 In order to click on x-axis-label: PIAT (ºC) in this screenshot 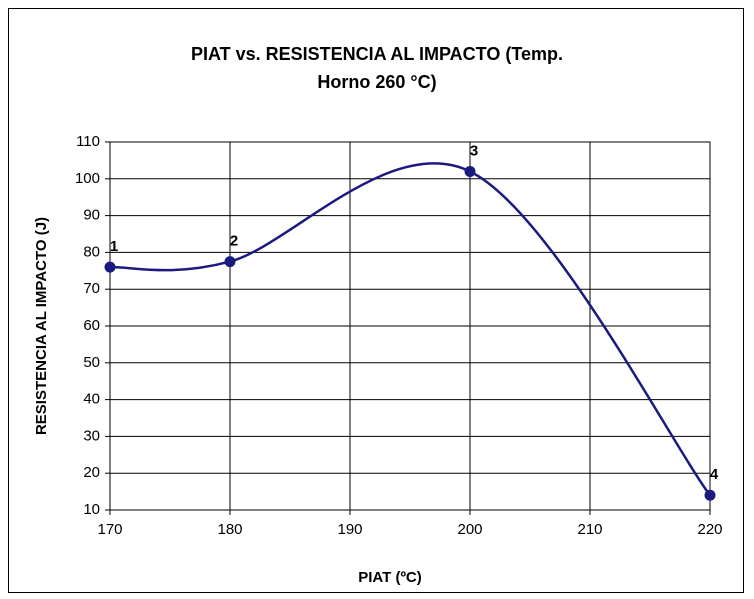, I will do `click(390, 577)`.